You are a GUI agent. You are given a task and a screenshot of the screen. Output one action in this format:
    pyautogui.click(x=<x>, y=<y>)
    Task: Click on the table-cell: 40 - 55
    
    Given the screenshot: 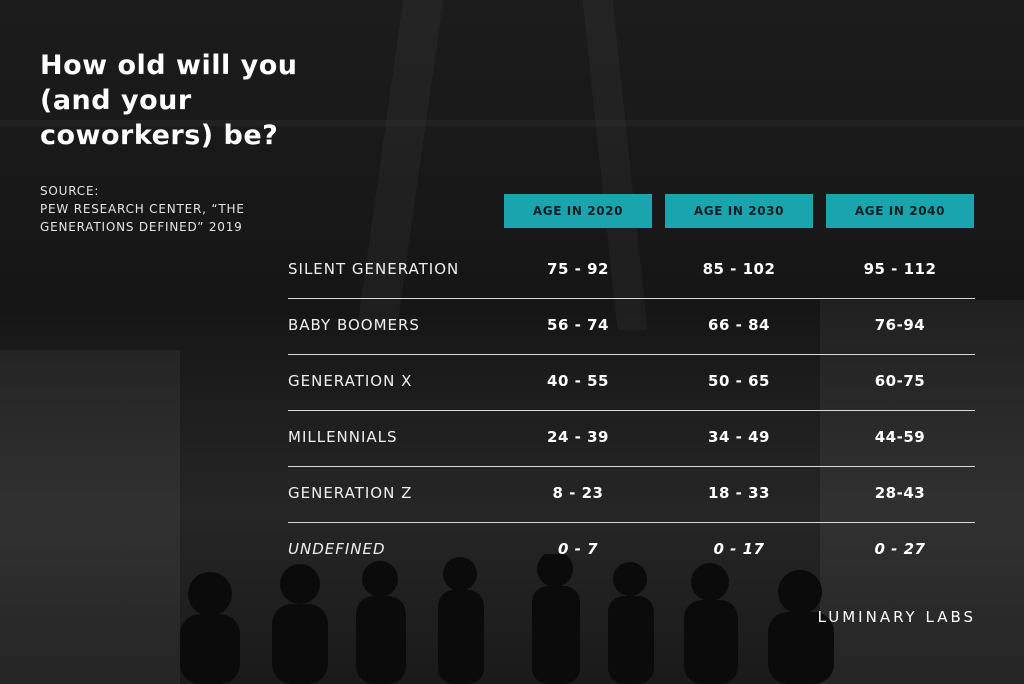 What is the action you would take?
    pyautogui.click(x=578, y=381)
    